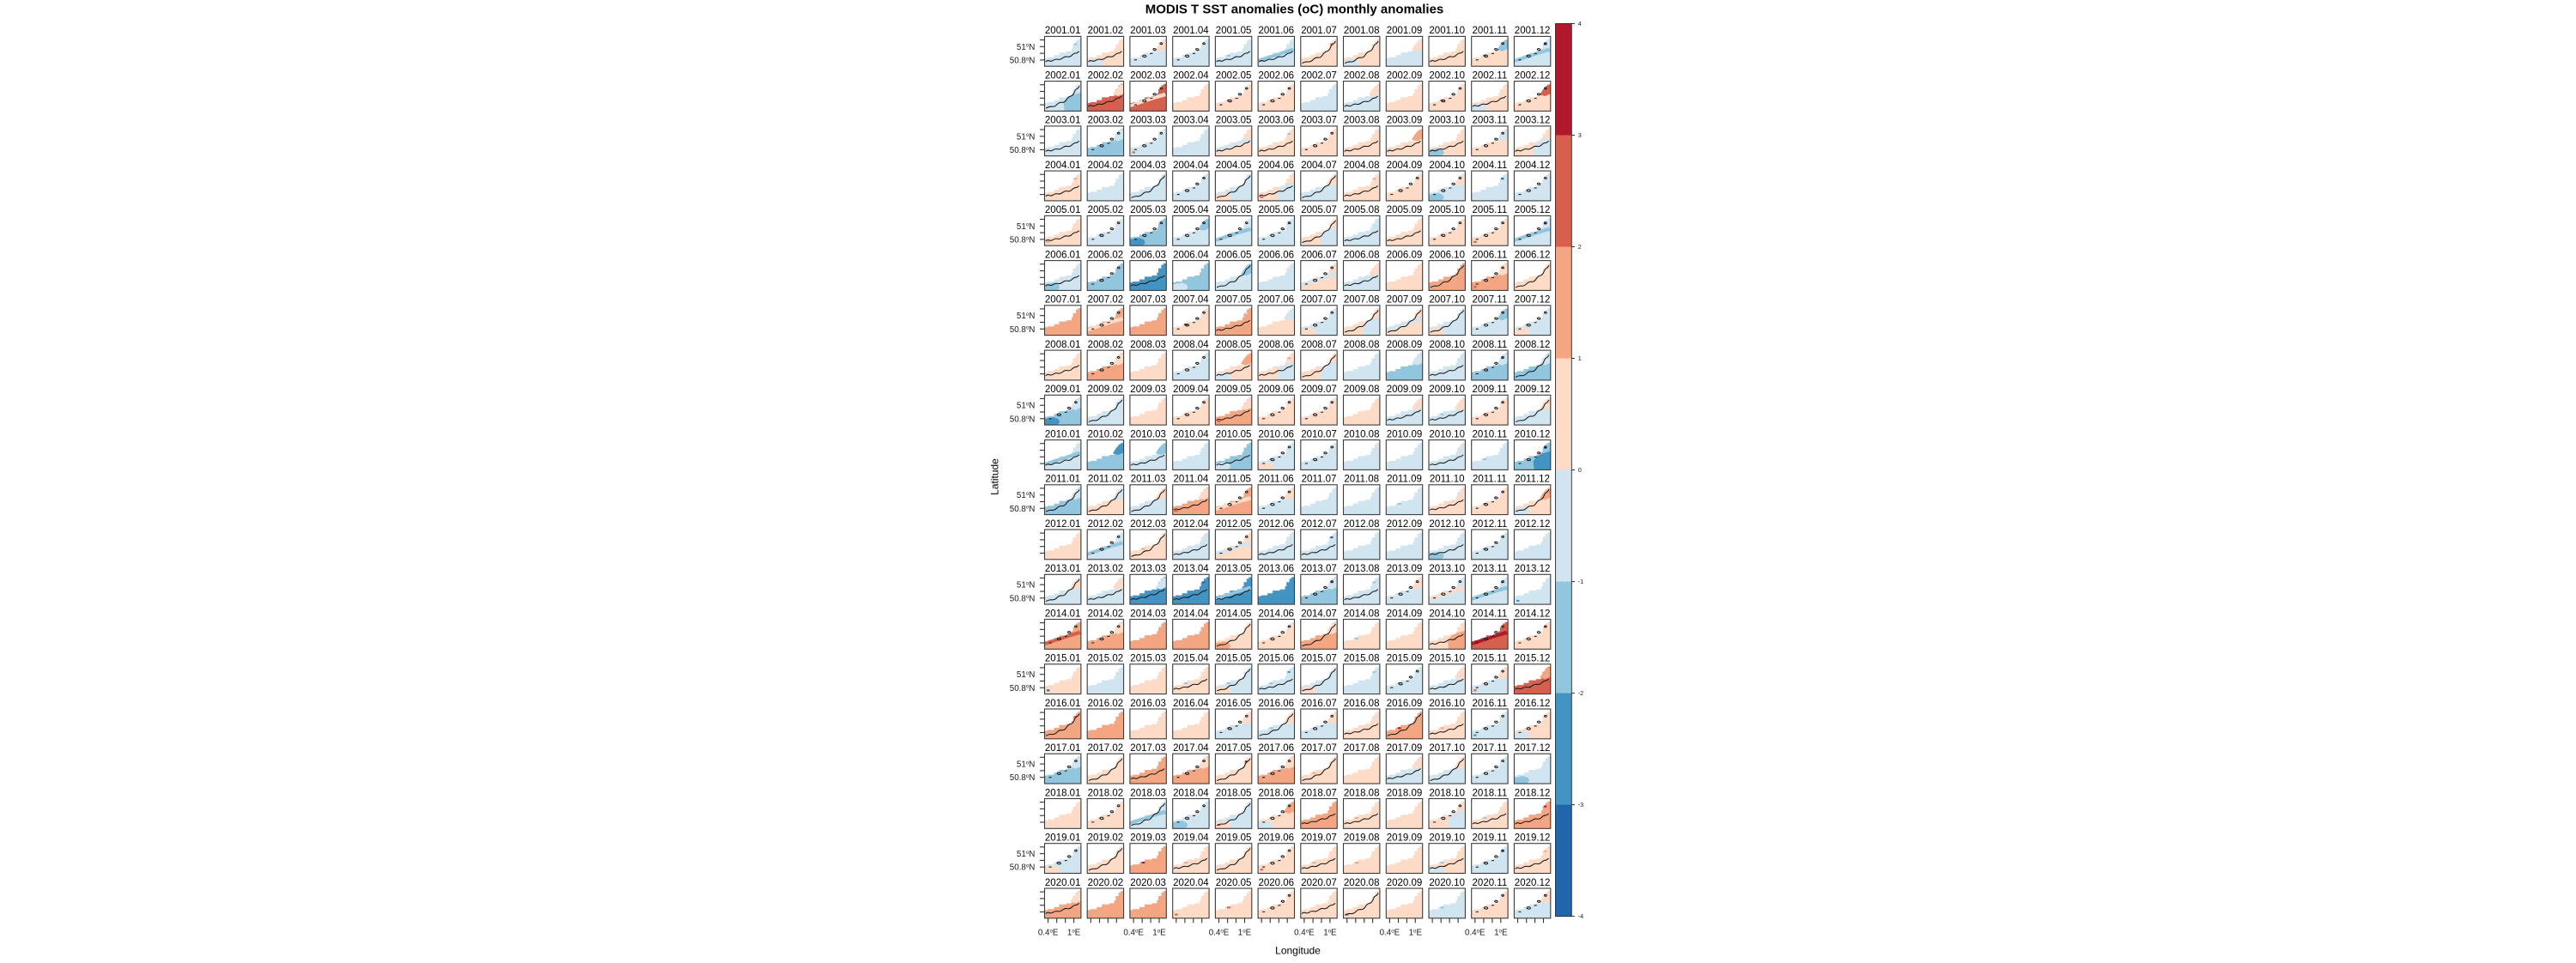 The width and height of the screenshot is (2576, 963). Describe the element at coordinates (1533, 345) in the screenshot. I see `svg-text: 2008.12` at that location.